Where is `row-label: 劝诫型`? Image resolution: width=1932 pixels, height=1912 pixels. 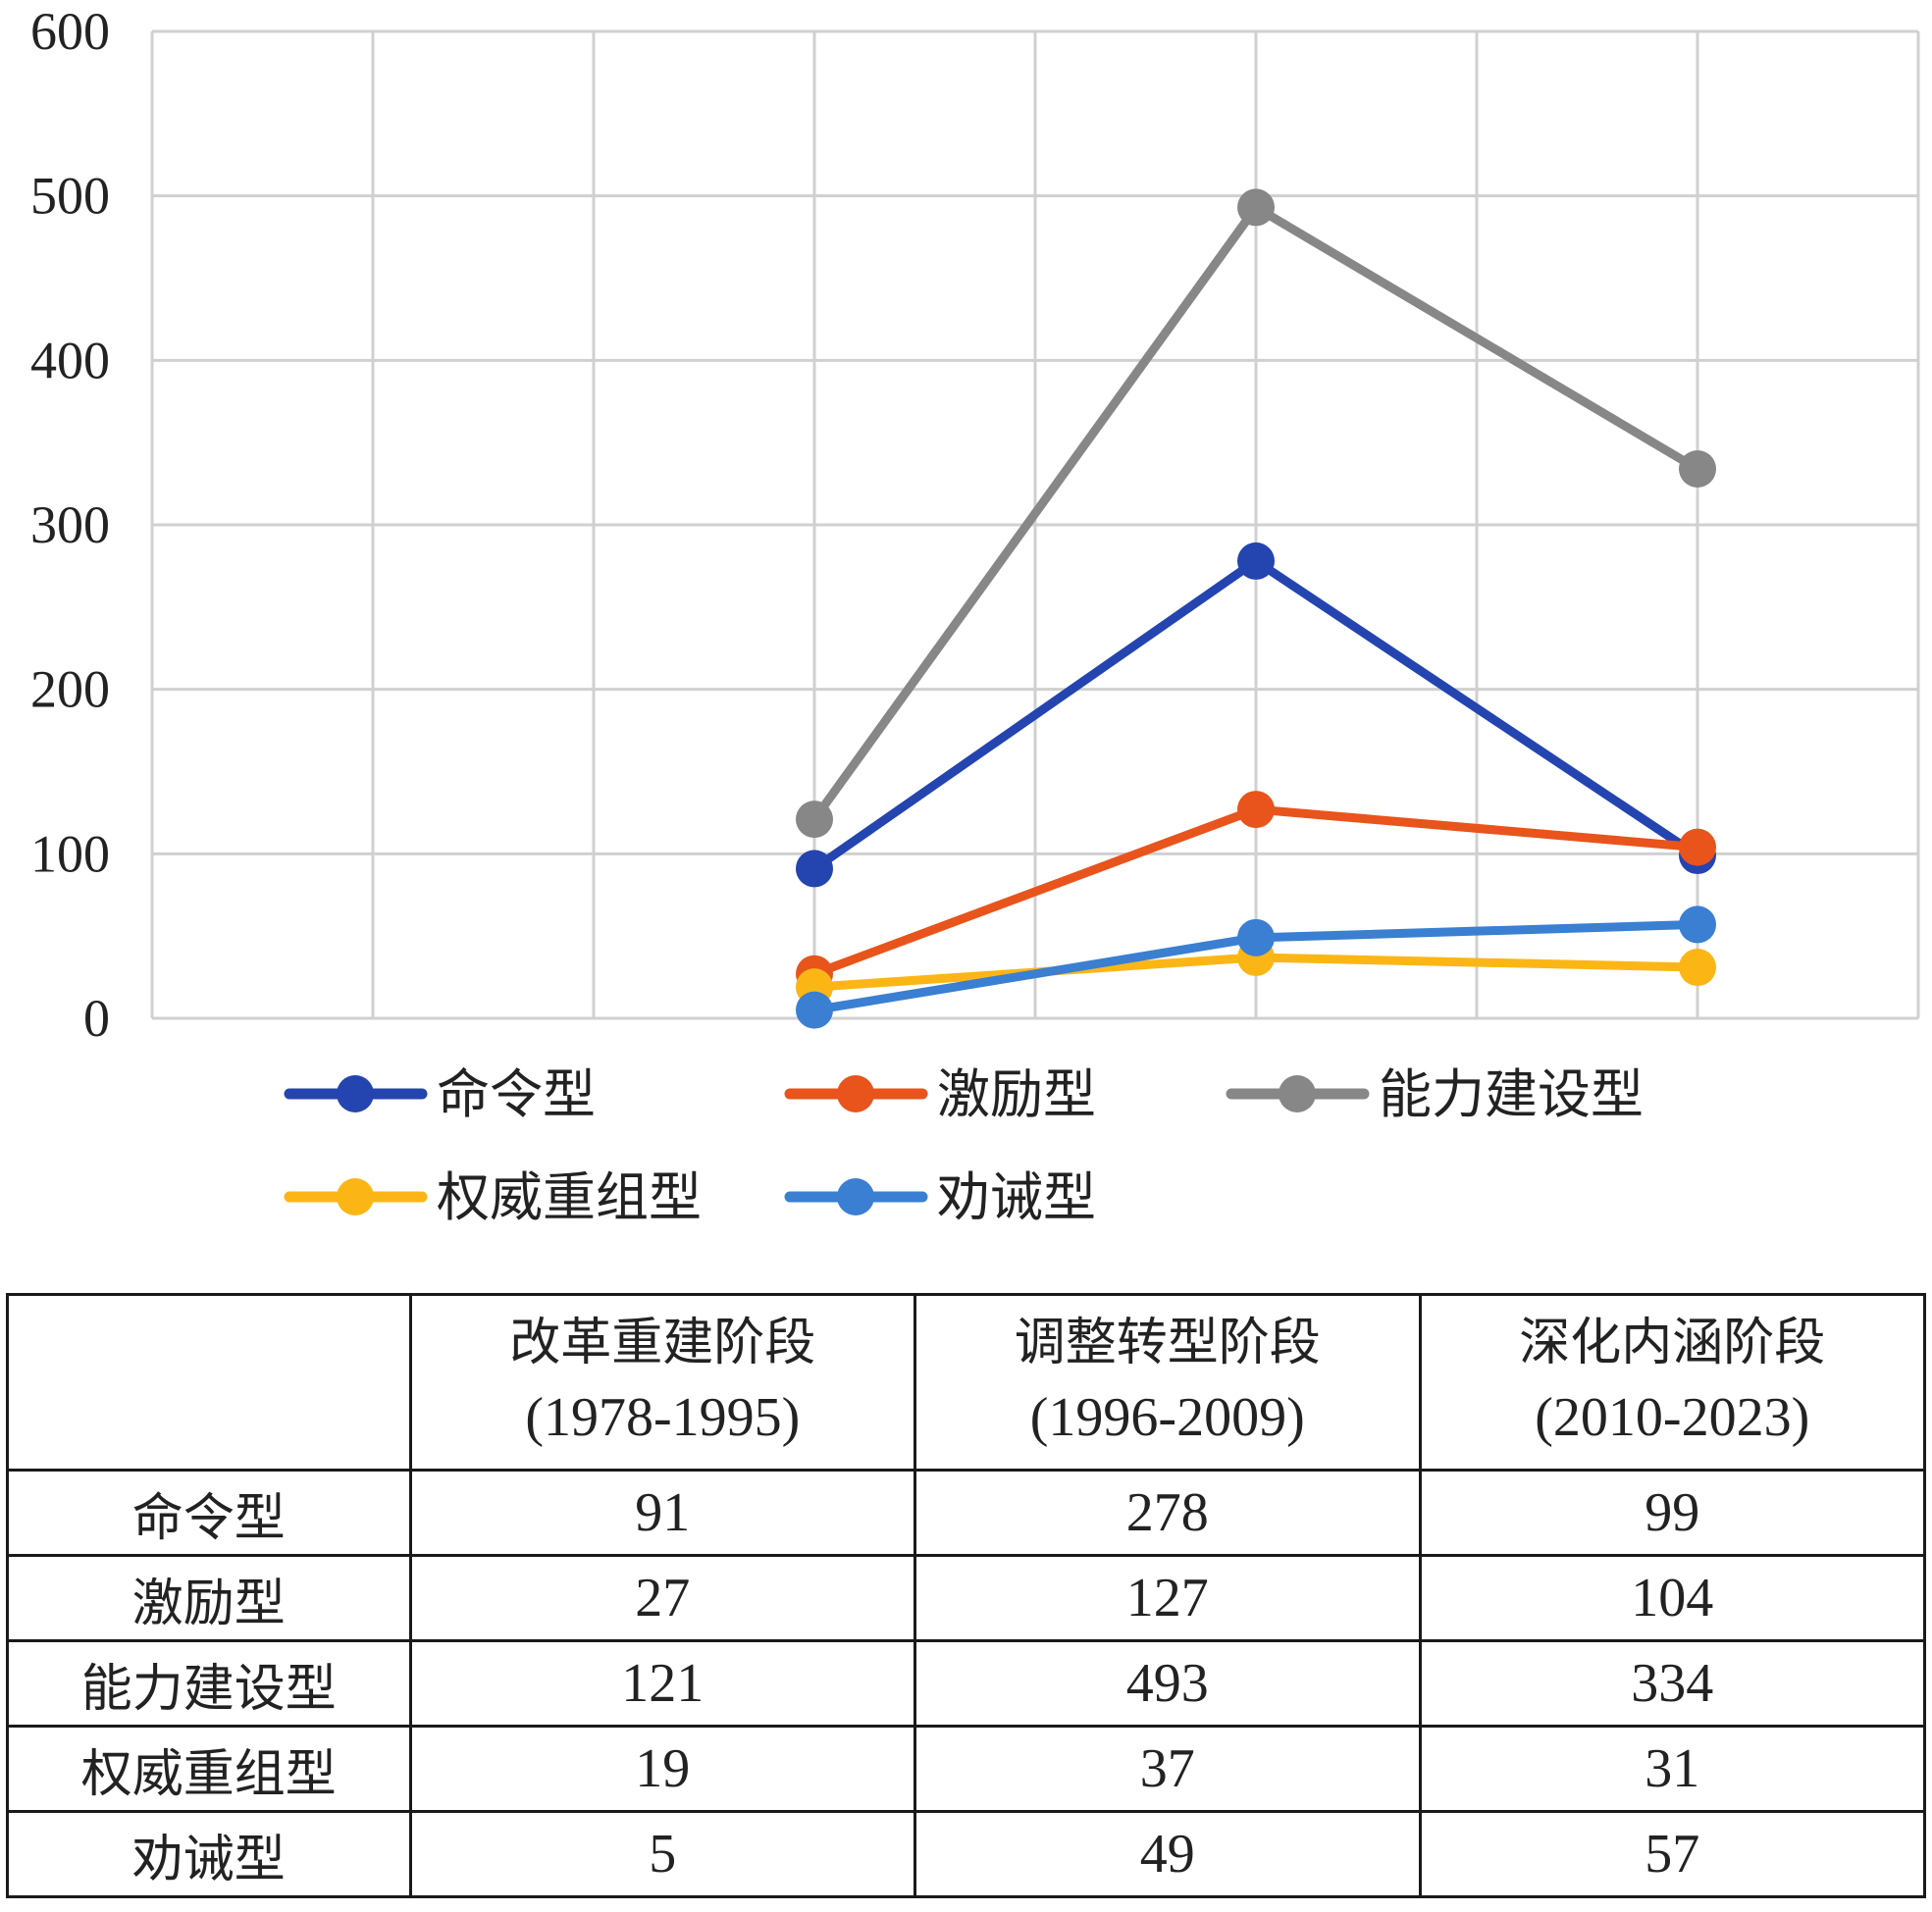
row-label: 劝诫型 is located at coordinates (209, 1854).